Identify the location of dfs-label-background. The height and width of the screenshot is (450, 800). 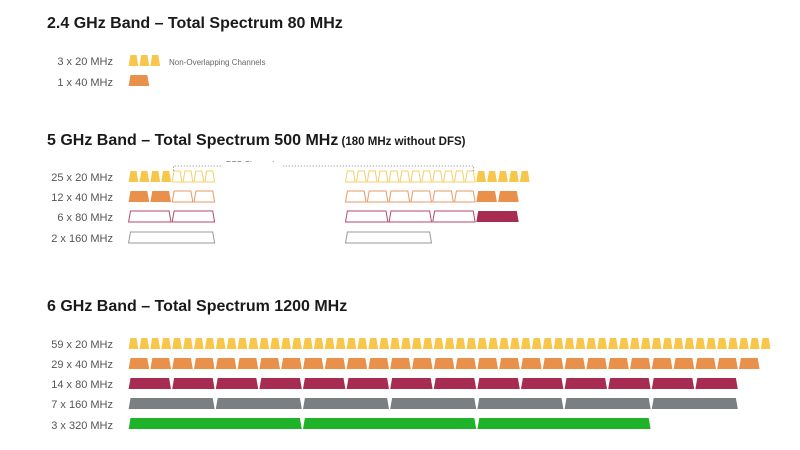
(253, 166).